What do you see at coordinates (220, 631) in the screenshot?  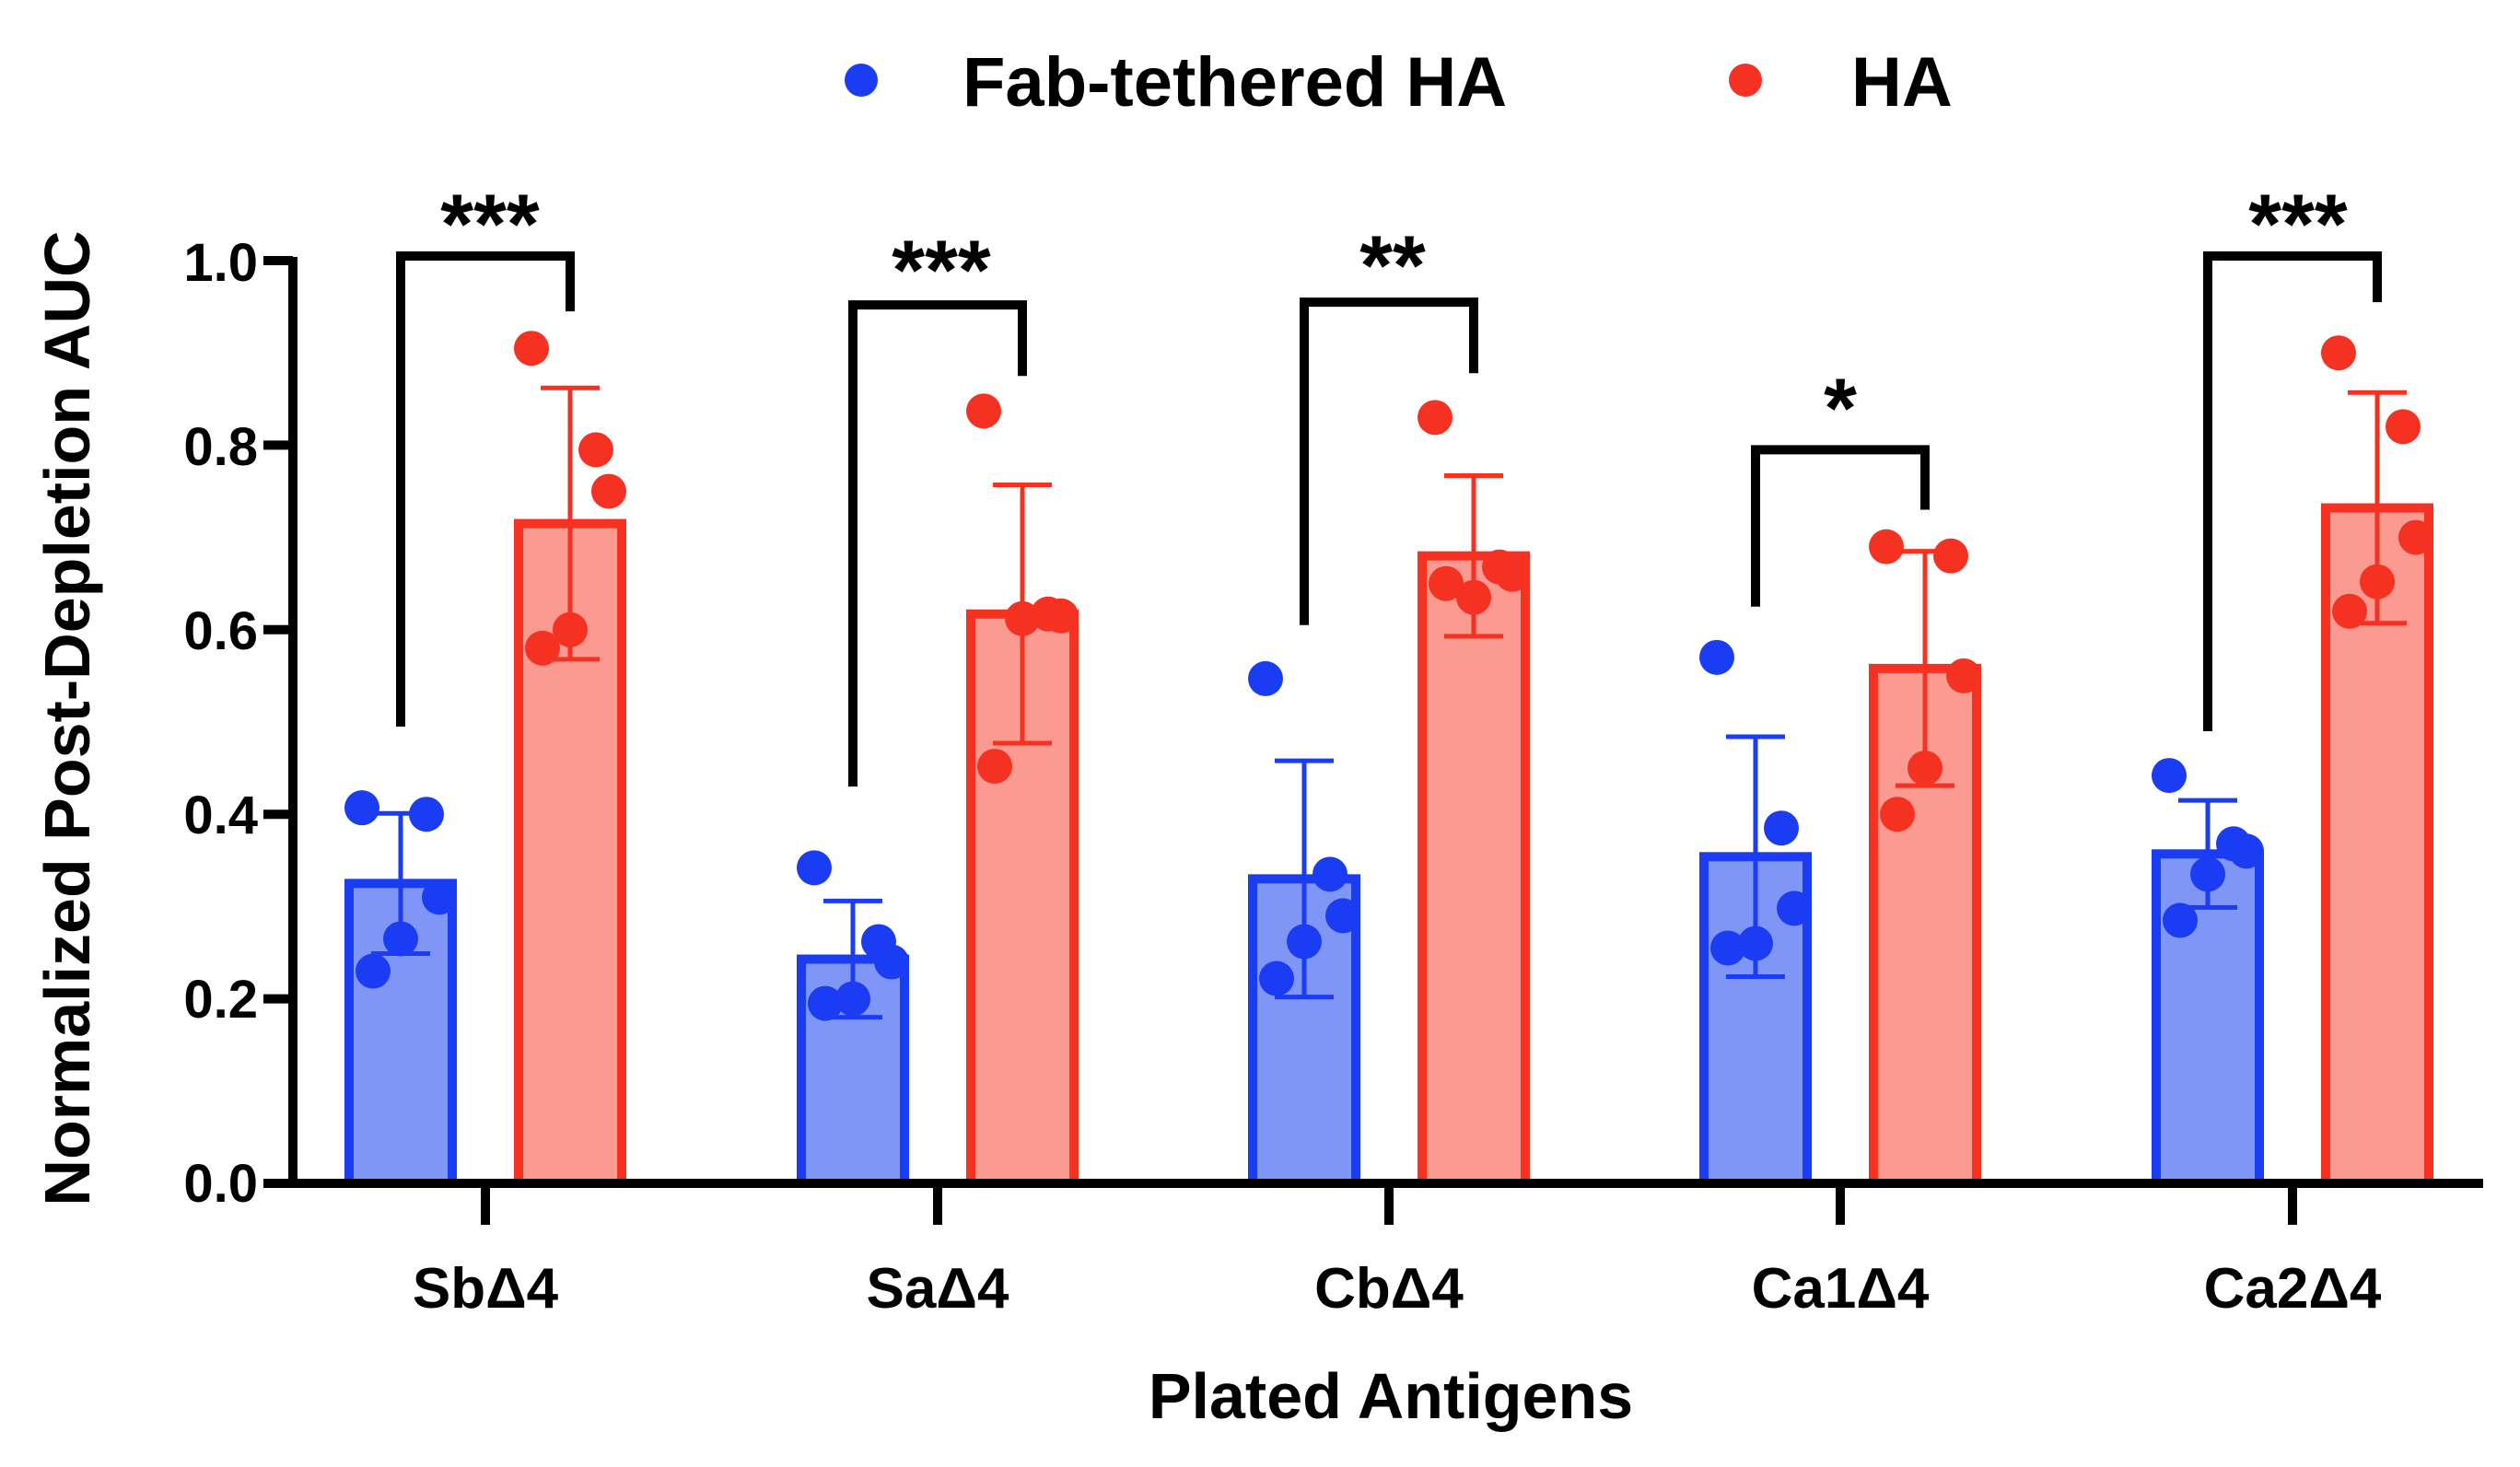 I see `y-tick-label-3: 0.6` at bounding box center [220, 631].